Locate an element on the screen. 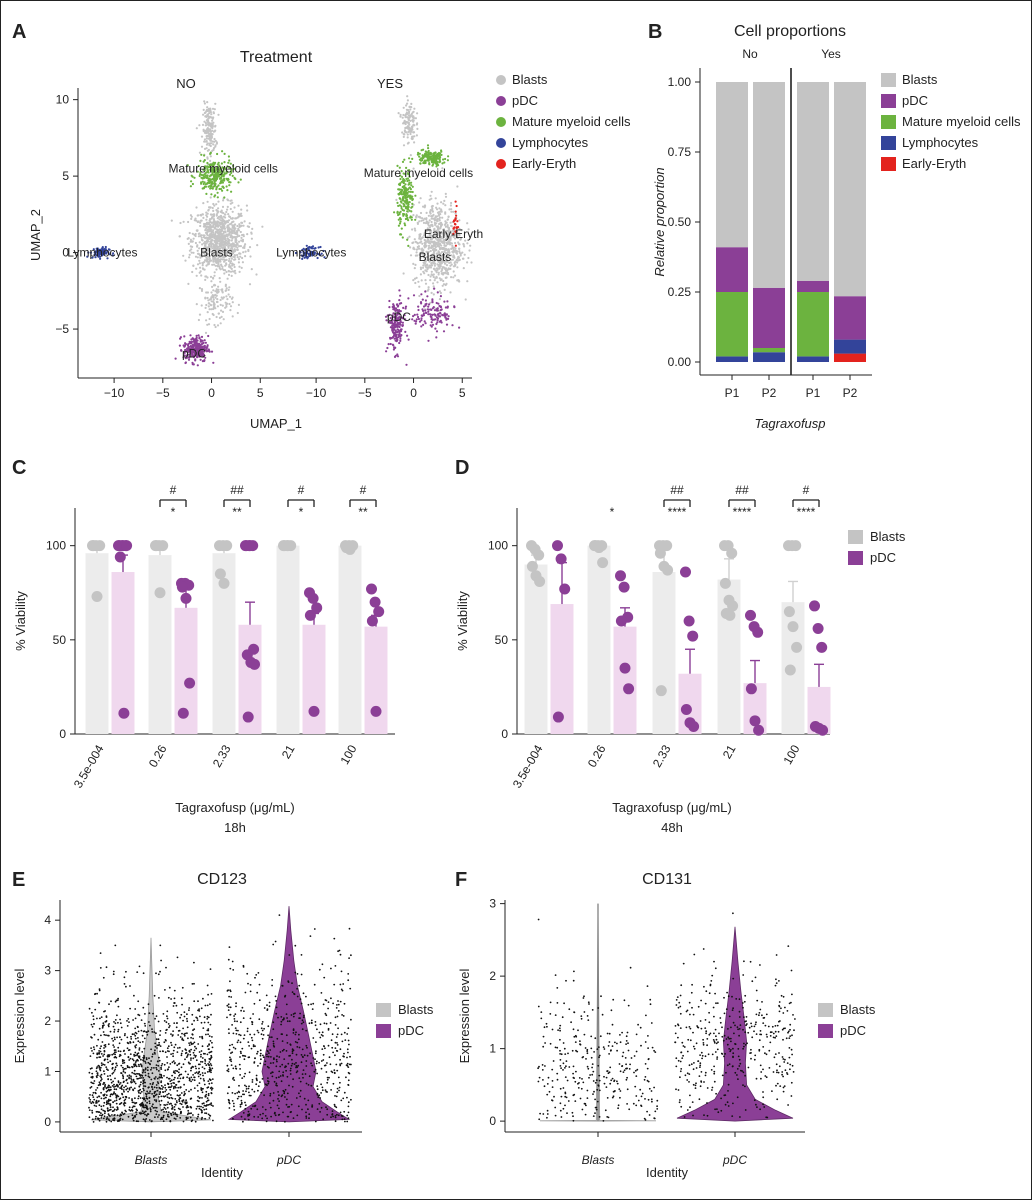 This screenshot has width=1032, height=1200. significance-star: * is located at coordinates (301, 512).